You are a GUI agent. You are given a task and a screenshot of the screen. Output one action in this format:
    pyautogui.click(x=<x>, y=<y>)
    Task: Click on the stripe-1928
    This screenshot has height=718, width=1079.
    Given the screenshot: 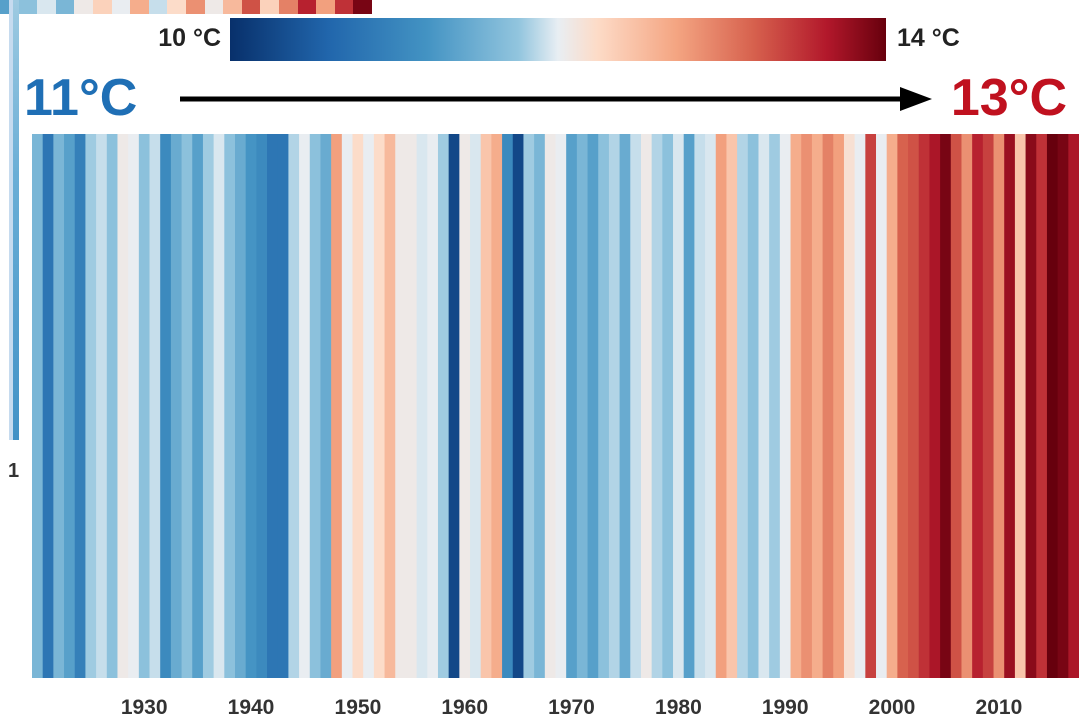 What is the action you would take?
    pyautogui.click(x=123, y=406)
    